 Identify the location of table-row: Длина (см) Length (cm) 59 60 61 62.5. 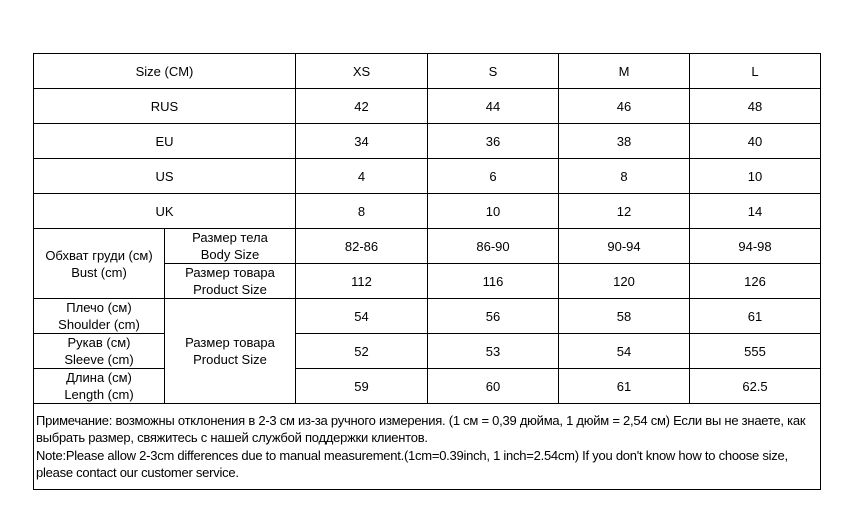
(427, 386).